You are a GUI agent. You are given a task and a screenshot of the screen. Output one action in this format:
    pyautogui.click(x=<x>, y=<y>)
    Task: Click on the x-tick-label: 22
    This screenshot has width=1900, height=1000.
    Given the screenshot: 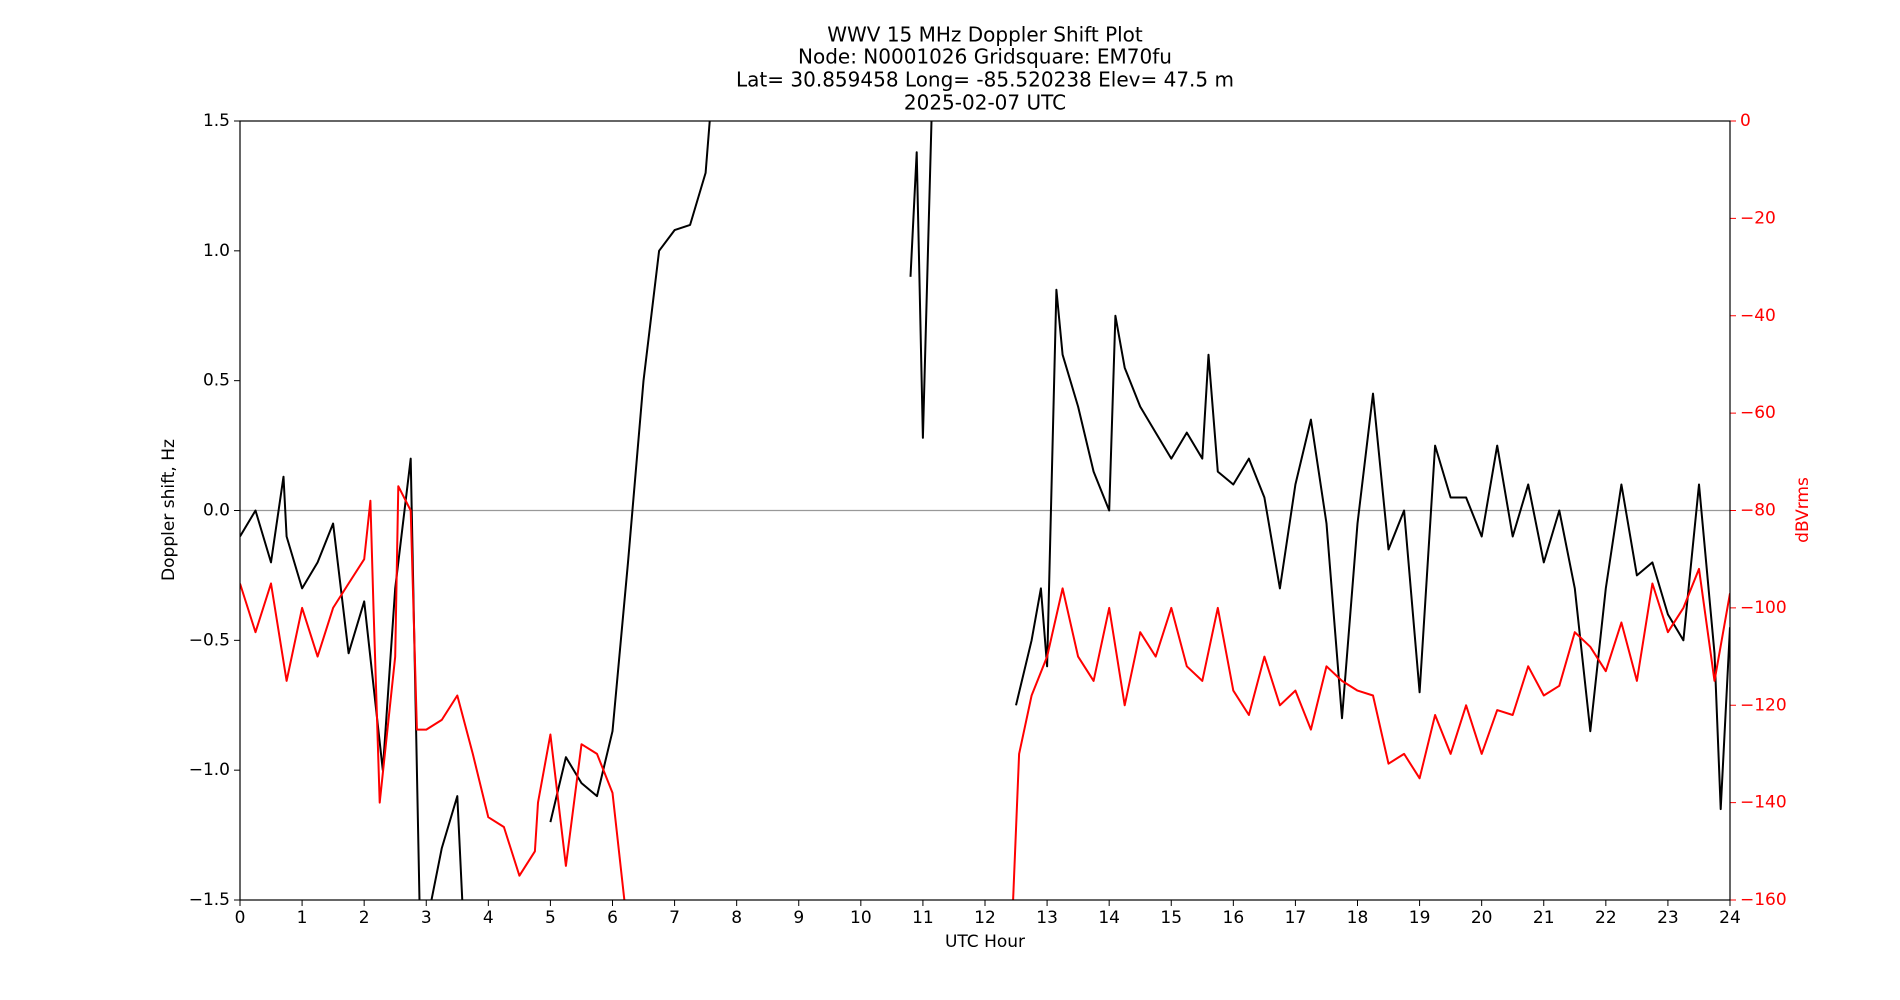 What is the action you would take?
    pyautogui.click(x=1606, y=918)
    